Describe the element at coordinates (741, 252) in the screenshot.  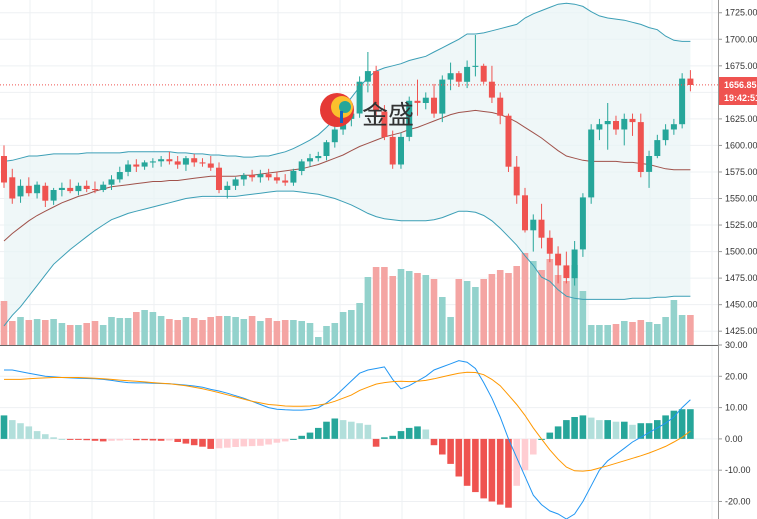
I see `price-tick-label: 1500.00` at that location.